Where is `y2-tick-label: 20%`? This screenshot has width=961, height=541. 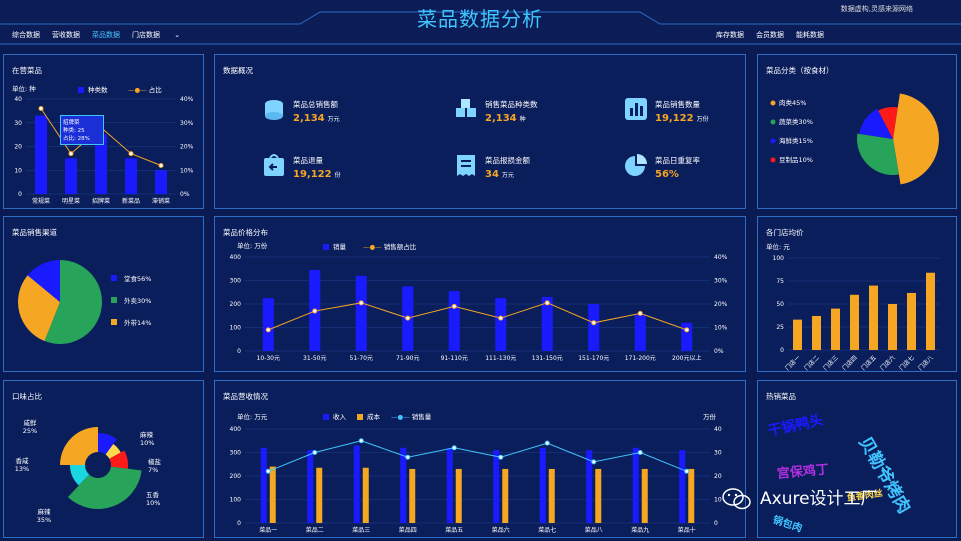
y2-tick-label: 20% is located at coordinates (187, 147).